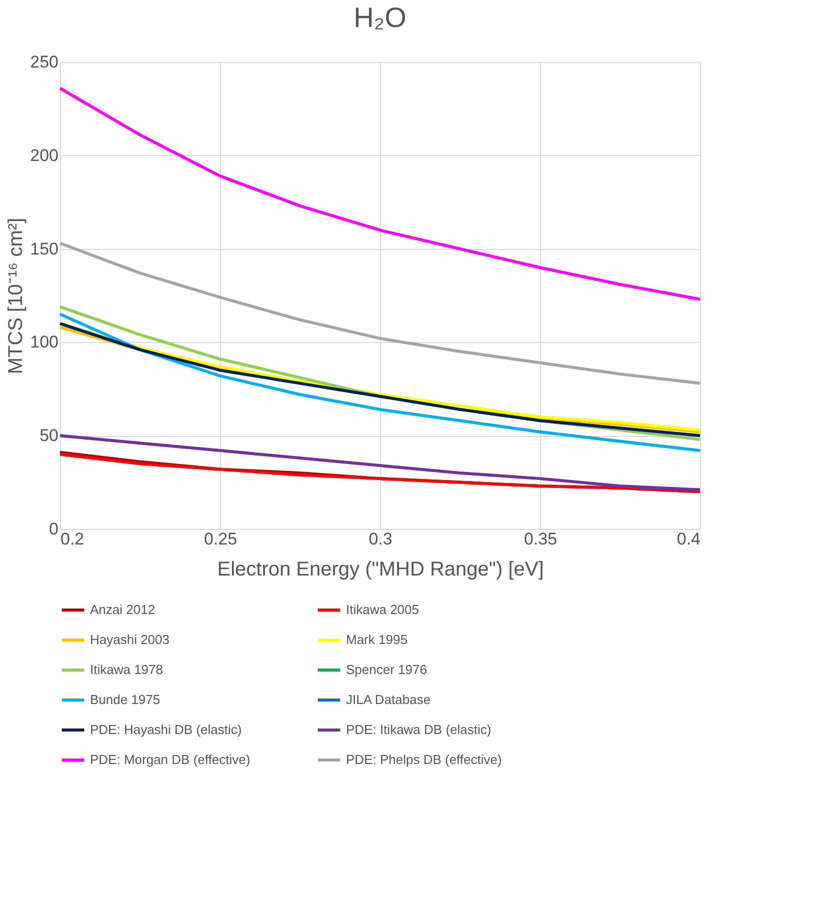 This screenshot has height=917, width=820. I want to click on legend-label: PDE: Morgan DB (effective), so click(170, 759).